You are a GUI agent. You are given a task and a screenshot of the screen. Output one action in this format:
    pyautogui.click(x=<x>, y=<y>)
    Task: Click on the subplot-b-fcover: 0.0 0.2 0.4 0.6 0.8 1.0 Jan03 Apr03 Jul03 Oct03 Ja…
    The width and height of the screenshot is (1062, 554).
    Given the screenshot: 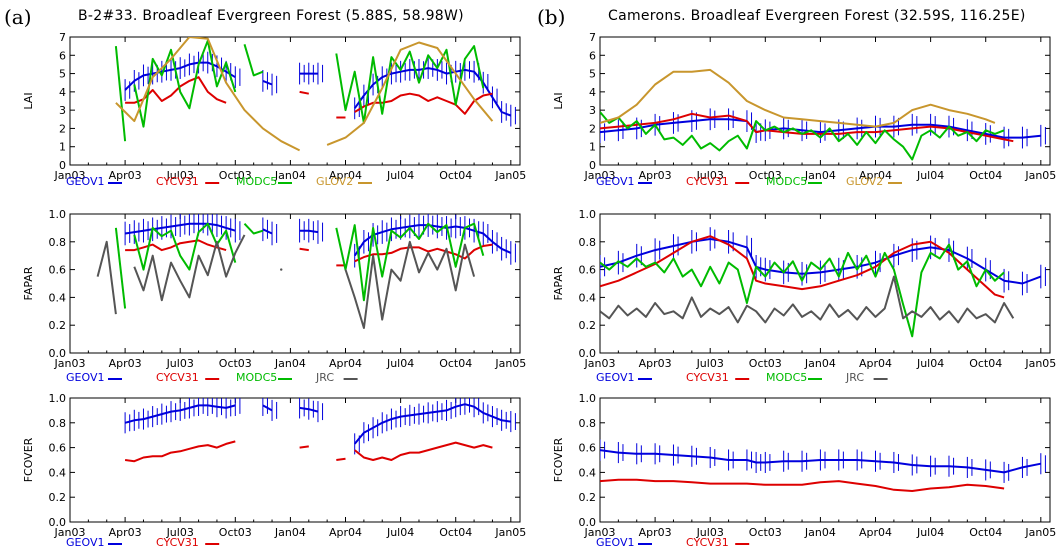 What is the action you would take?
    pyautogui.click(x=804, y=470)
    